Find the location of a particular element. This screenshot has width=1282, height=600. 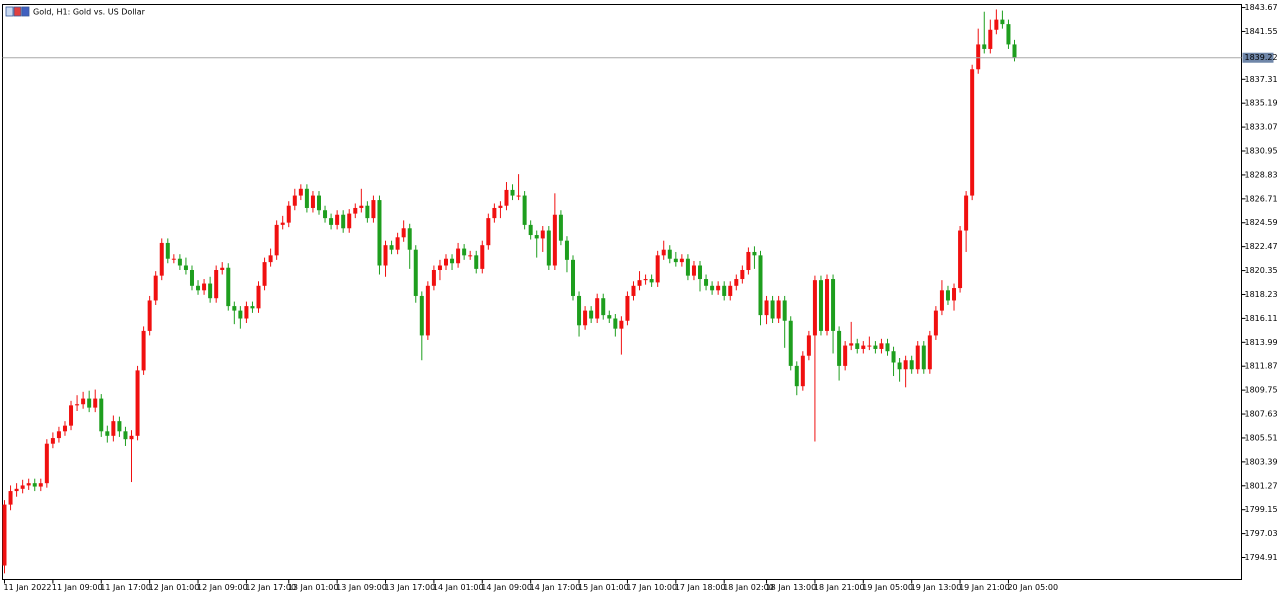

y-tick-label: 1797.03 is located at coordinates (1261, 533).